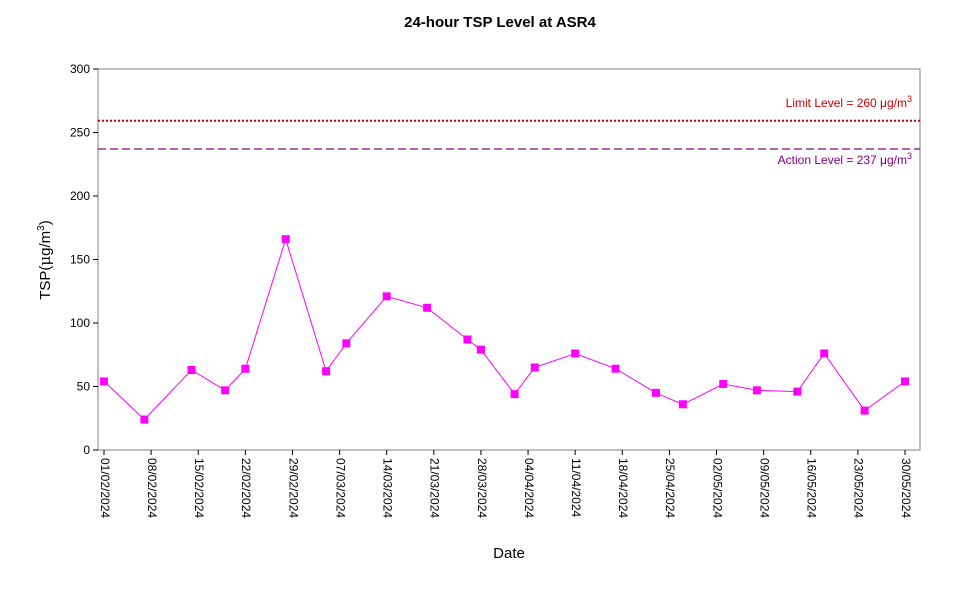  What do you see at coordinates (80, 133) in the screenshot?
I see `y-tick-label: 250` at bounding box center [80, 133].